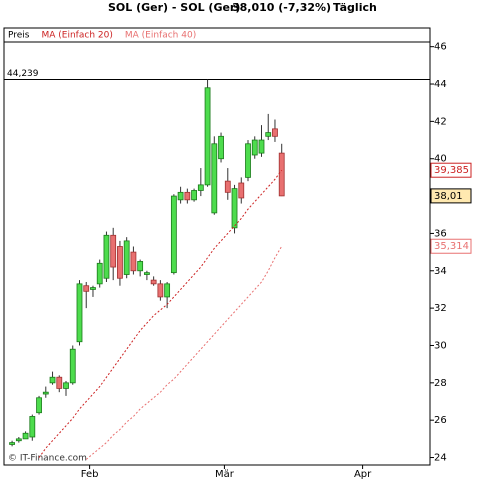 The image size is (480, 484). Describe the element at coordinates (440, 383) in the screenshot. I see `y-tick-label: 28` at that location.